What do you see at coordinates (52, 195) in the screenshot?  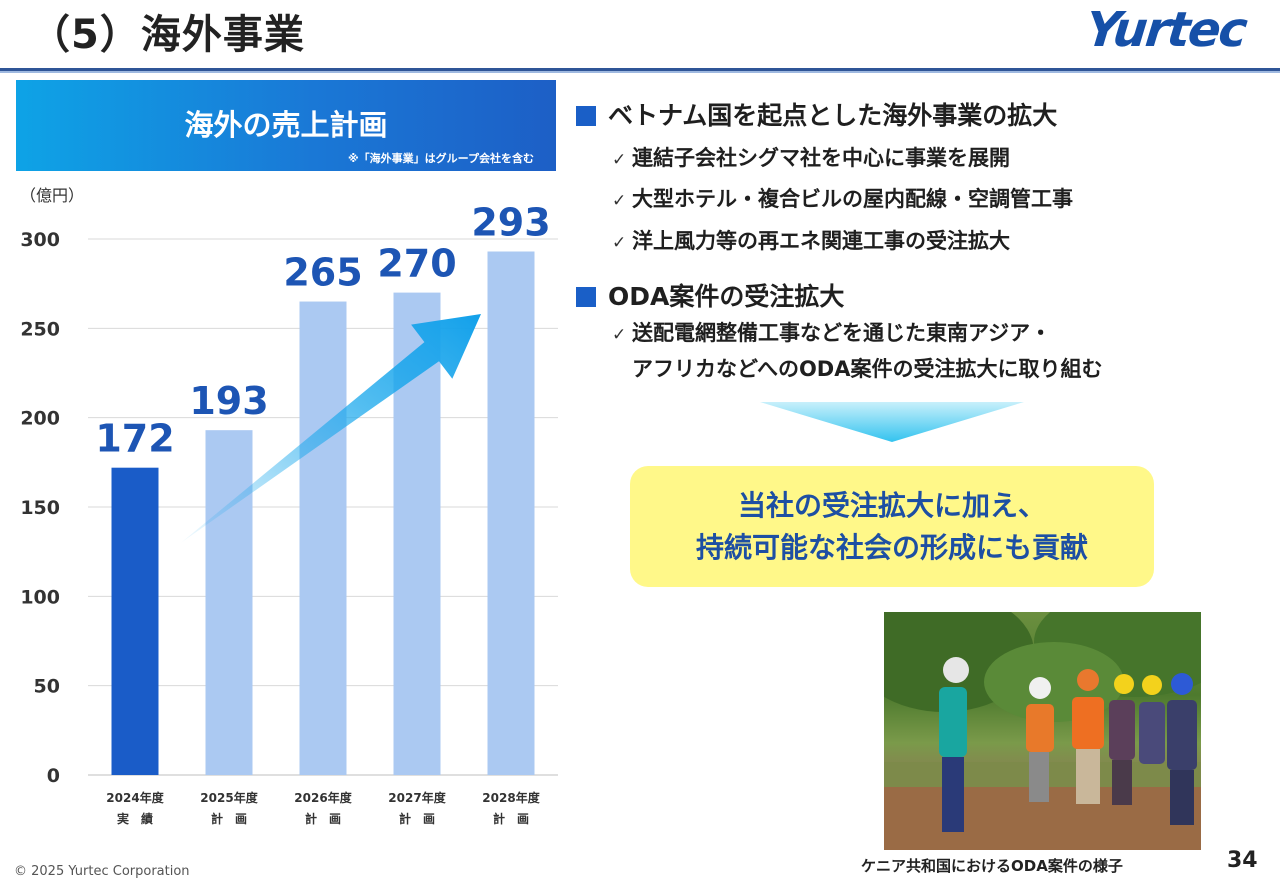 I see `y-axis-label: （億円）` at bounding box center [52, 195].